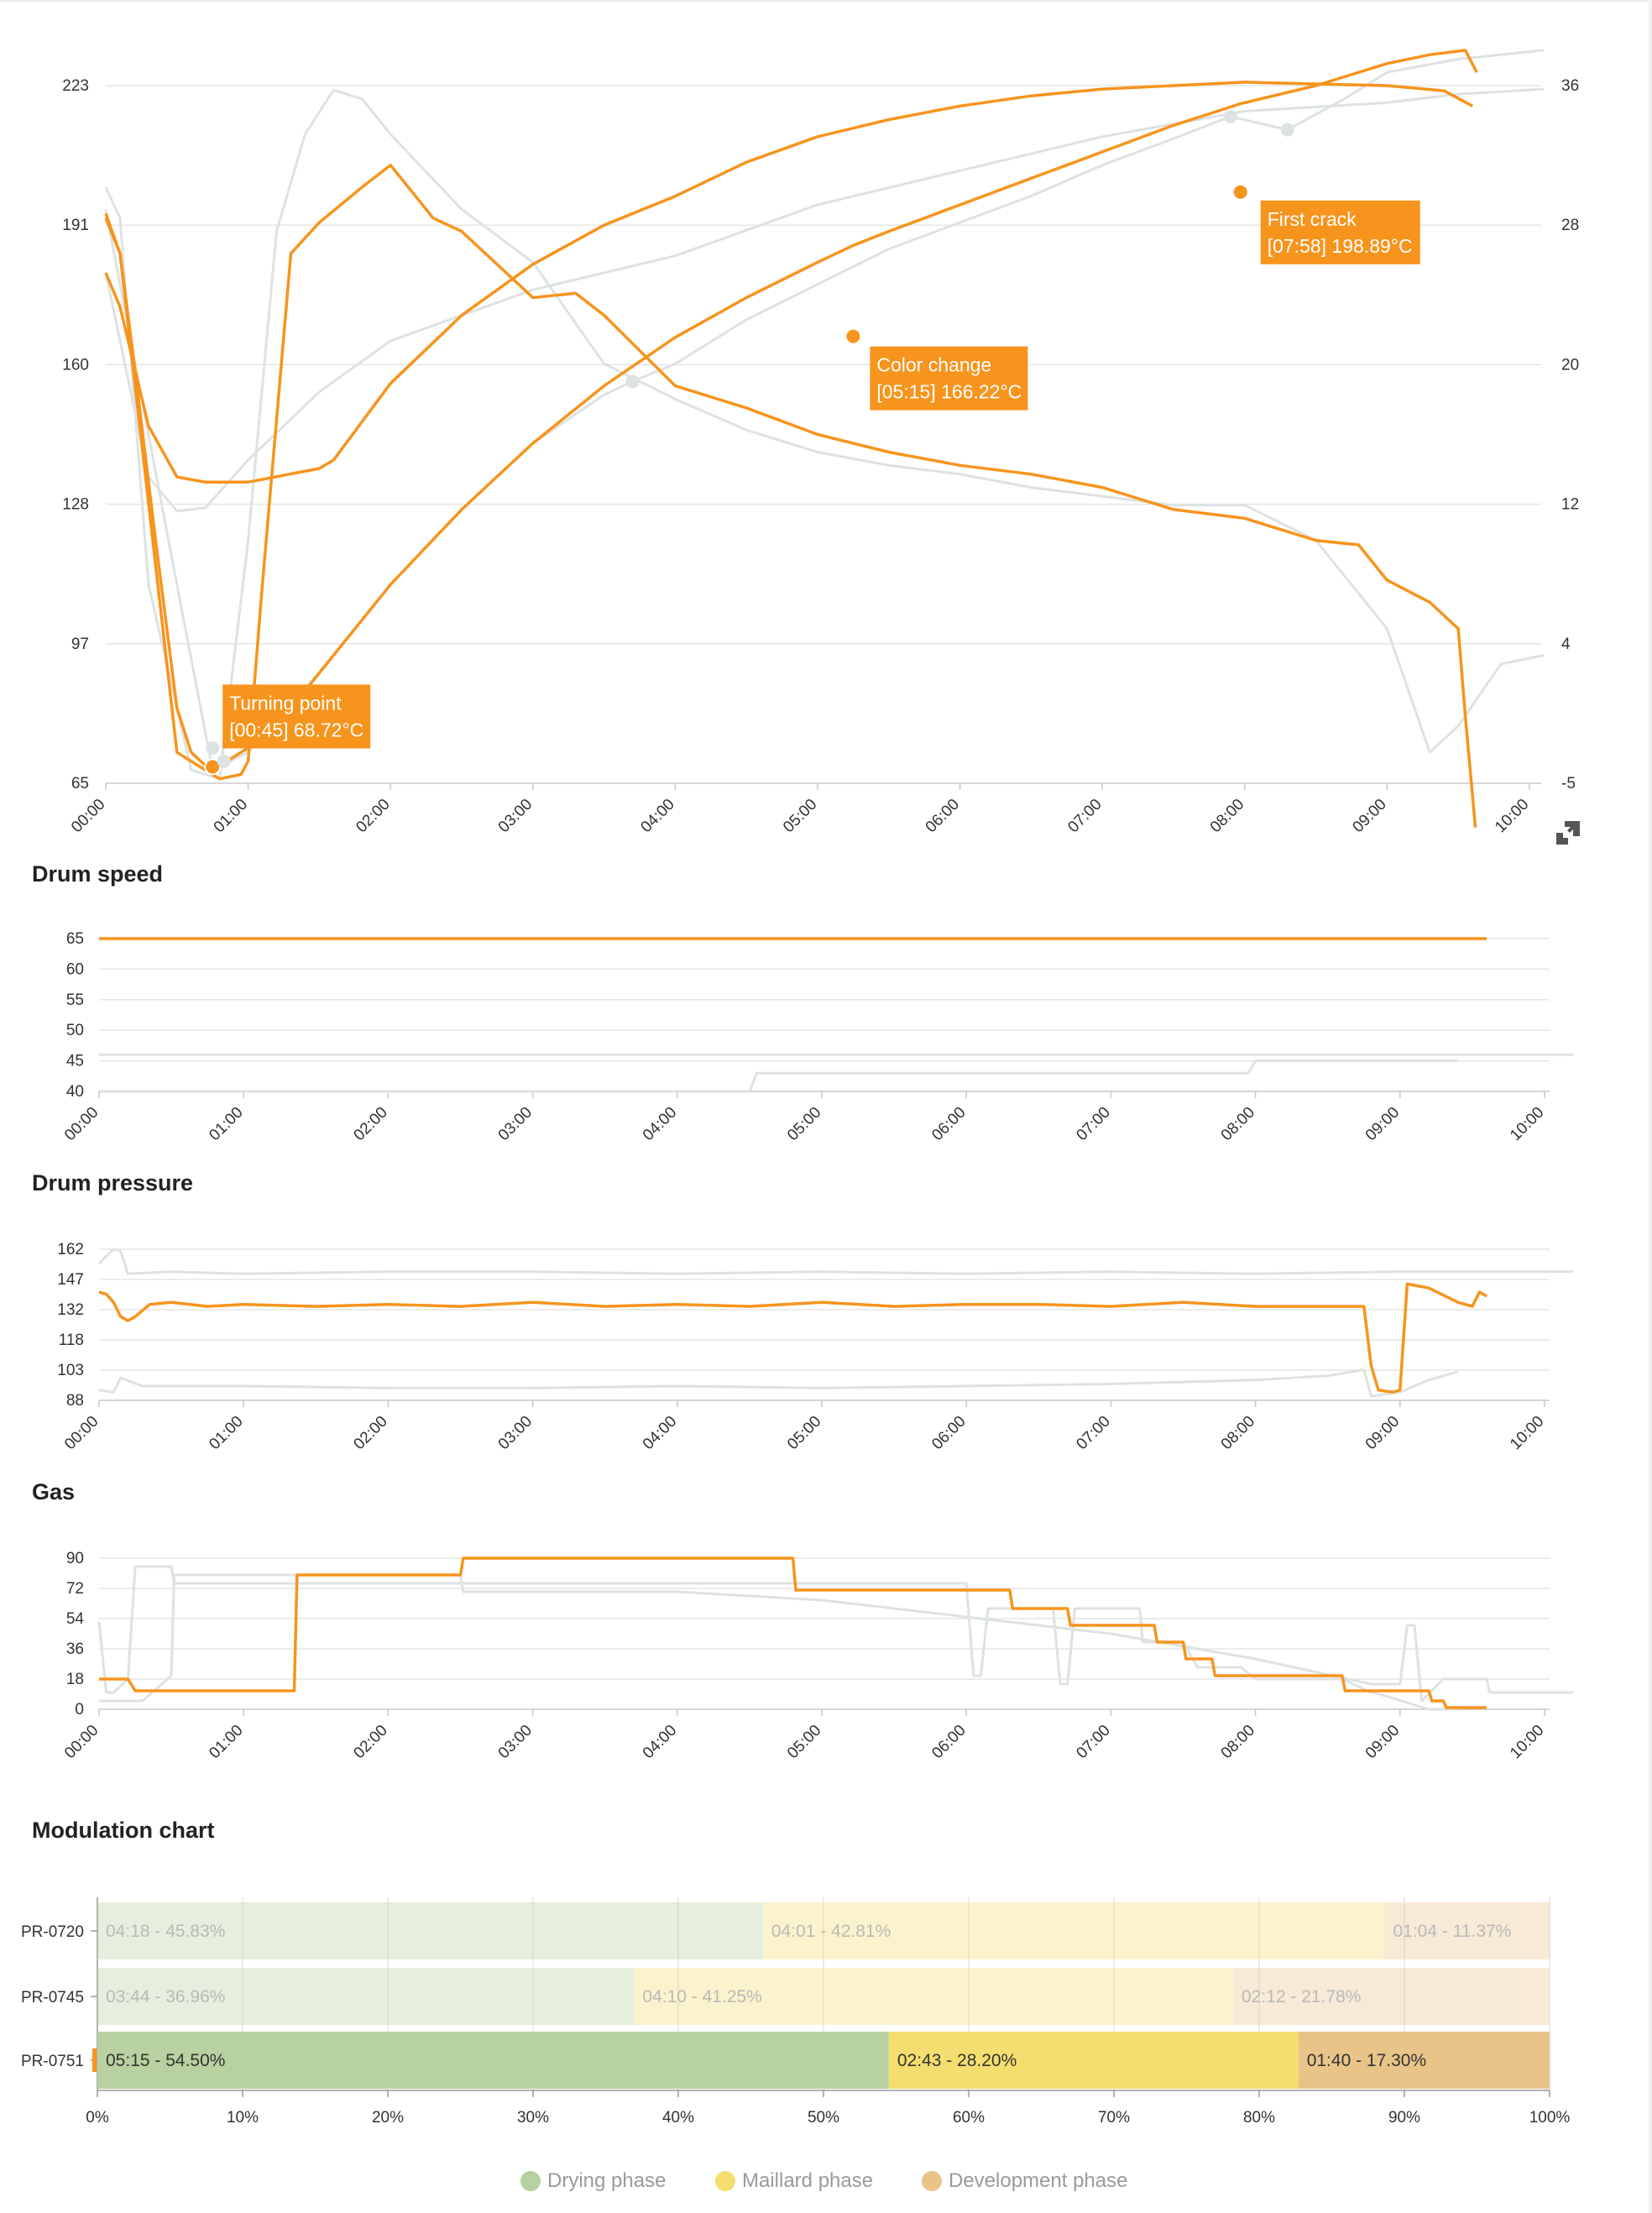 Image resolution: width=1652 pixels, height=2213 pixels. What do you see at coordinates (1114, 2118) in the screenshot?
I see `x-tick-label: 70%` at bounding box center [1114, 2118].